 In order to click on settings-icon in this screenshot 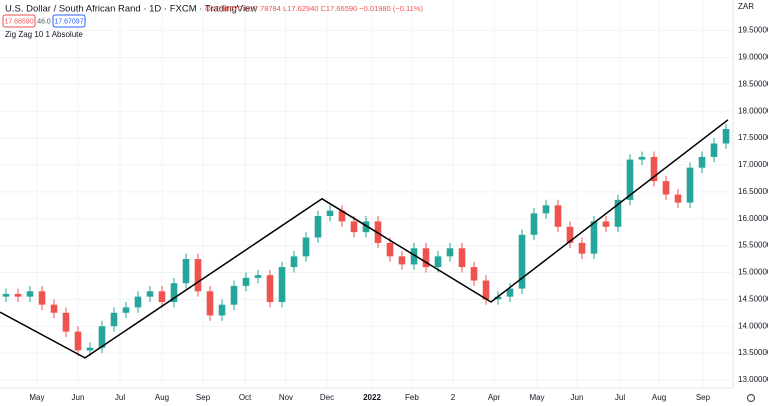, I will do `click(751, 398)`.